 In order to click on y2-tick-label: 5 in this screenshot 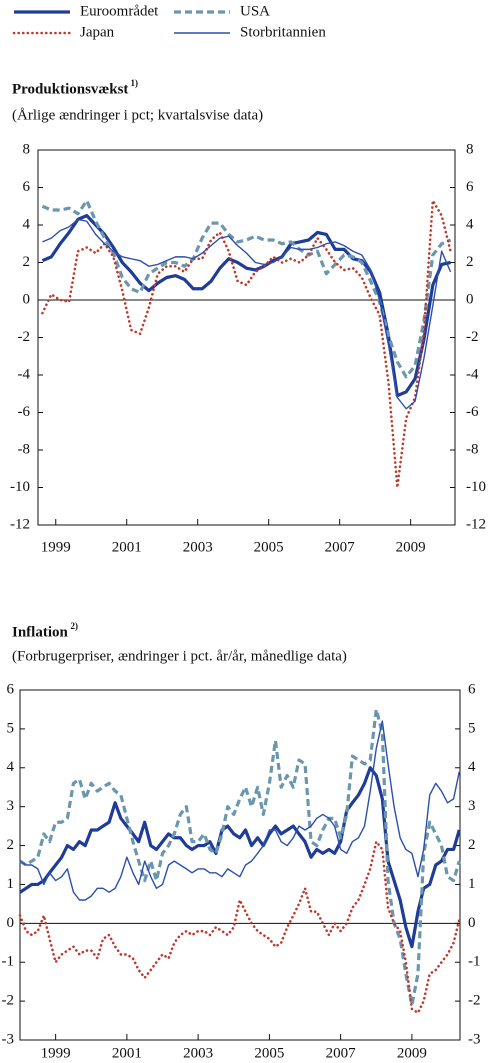, I will do `click(472, 728)`.